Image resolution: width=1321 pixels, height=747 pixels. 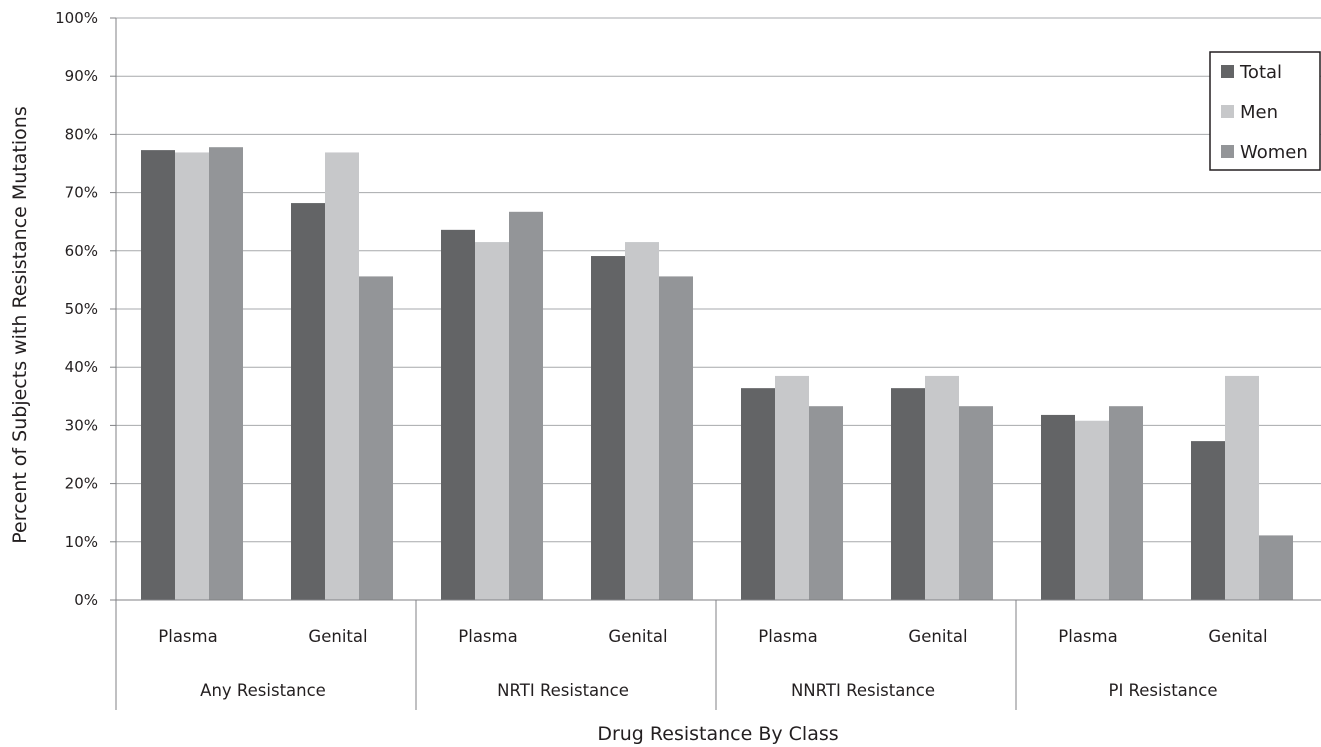 I want to click on group-label: NRTI Resistance, so click(x=563, y=690).